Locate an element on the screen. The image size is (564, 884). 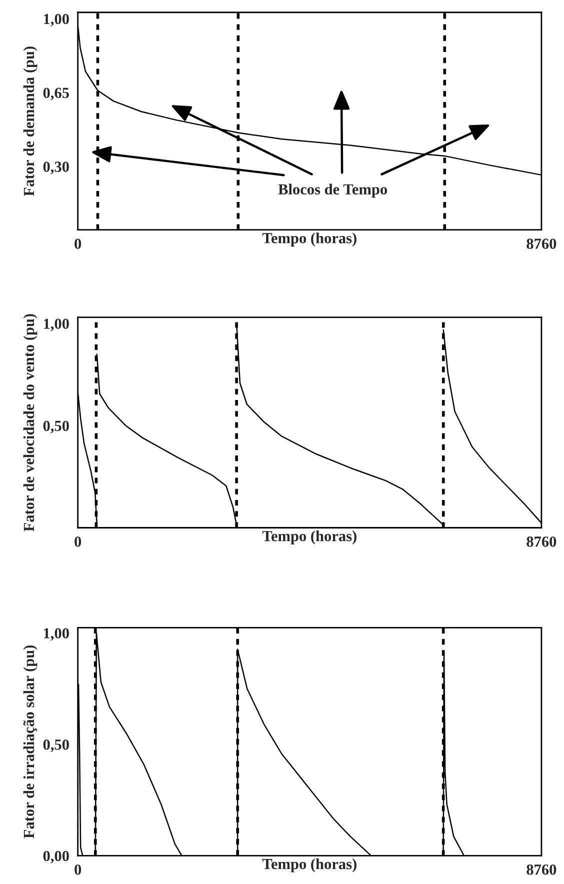
y-axis-title: Fator de demanda (pu) is located at coordinates (30, 121).